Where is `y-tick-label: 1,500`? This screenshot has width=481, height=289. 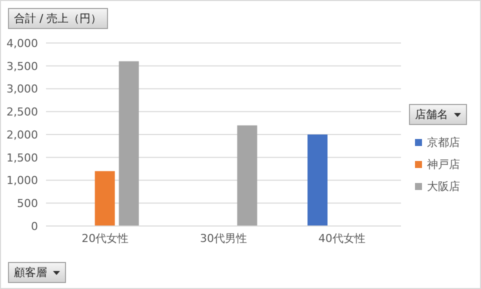 y-tick-label: 1,500 is located at coordinates (22, 157).